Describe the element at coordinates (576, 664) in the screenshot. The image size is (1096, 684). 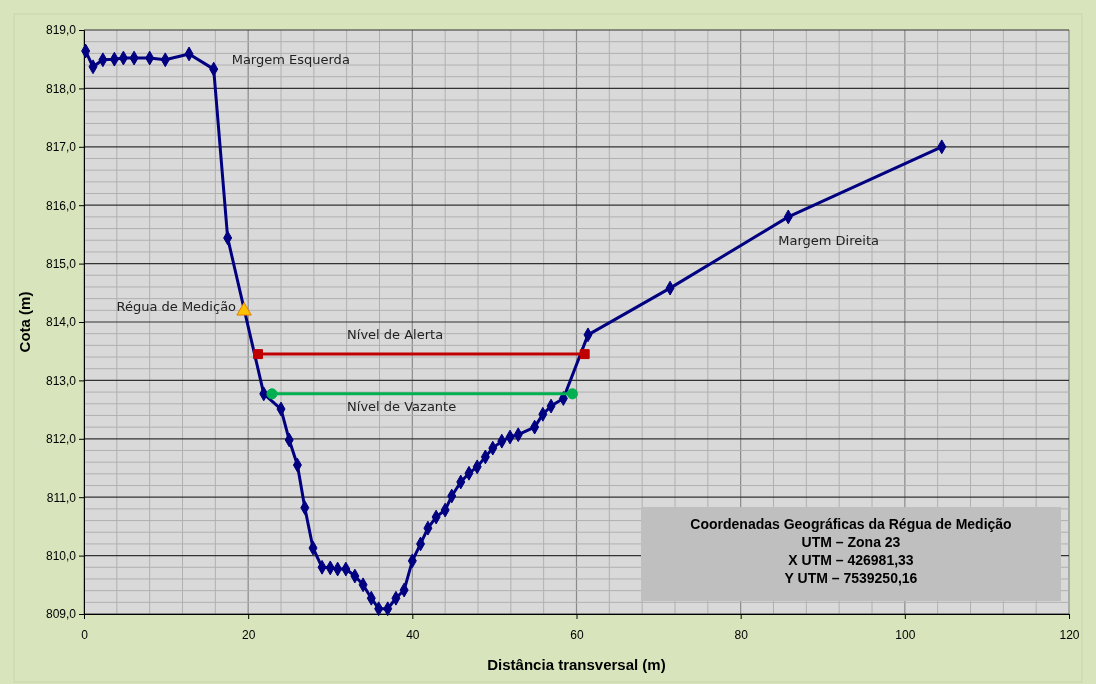
I see `x-axis-title: Distância transversal (m)` at that location.